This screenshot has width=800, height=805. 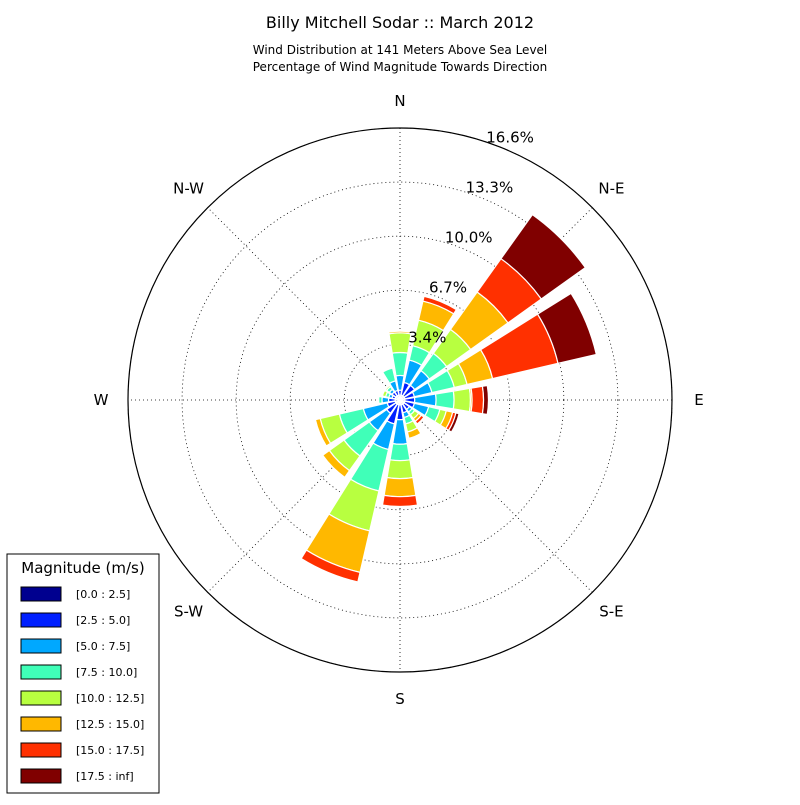 I want to click on radial-tick-label: 16.6%, so click(x=510, y=138).